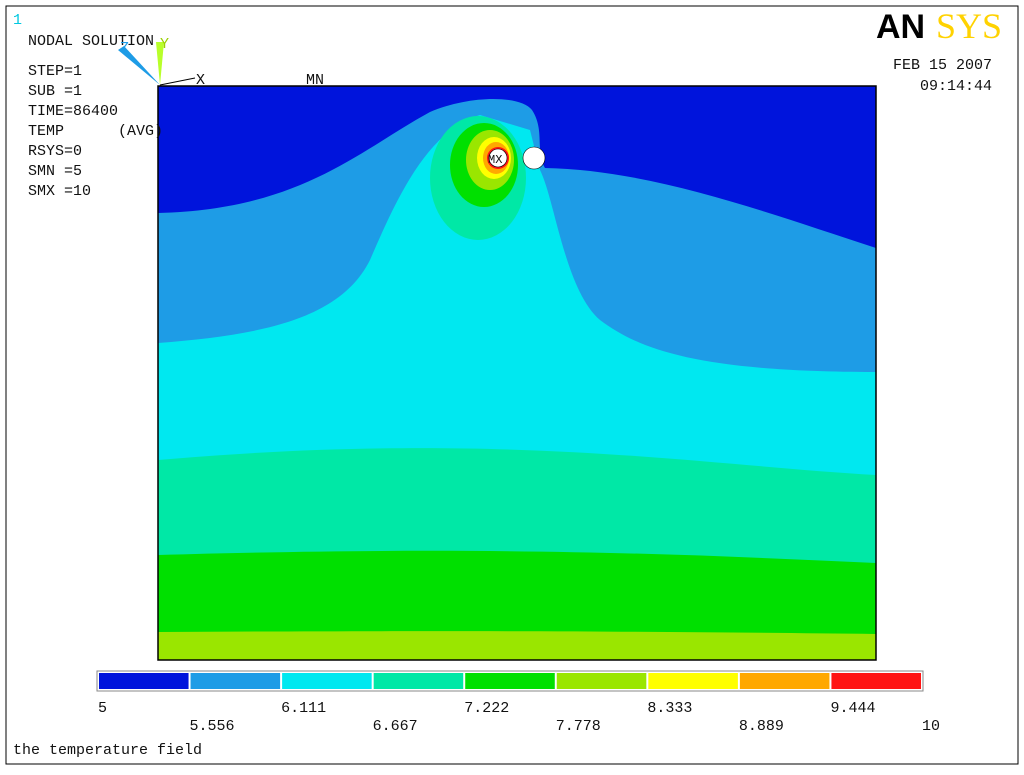 Image resolution: width=1024 pixels, height=775 pixels. Describe the element at coordinates (931, 726) in the screenshot. I see `legend-label: 10` at that location.